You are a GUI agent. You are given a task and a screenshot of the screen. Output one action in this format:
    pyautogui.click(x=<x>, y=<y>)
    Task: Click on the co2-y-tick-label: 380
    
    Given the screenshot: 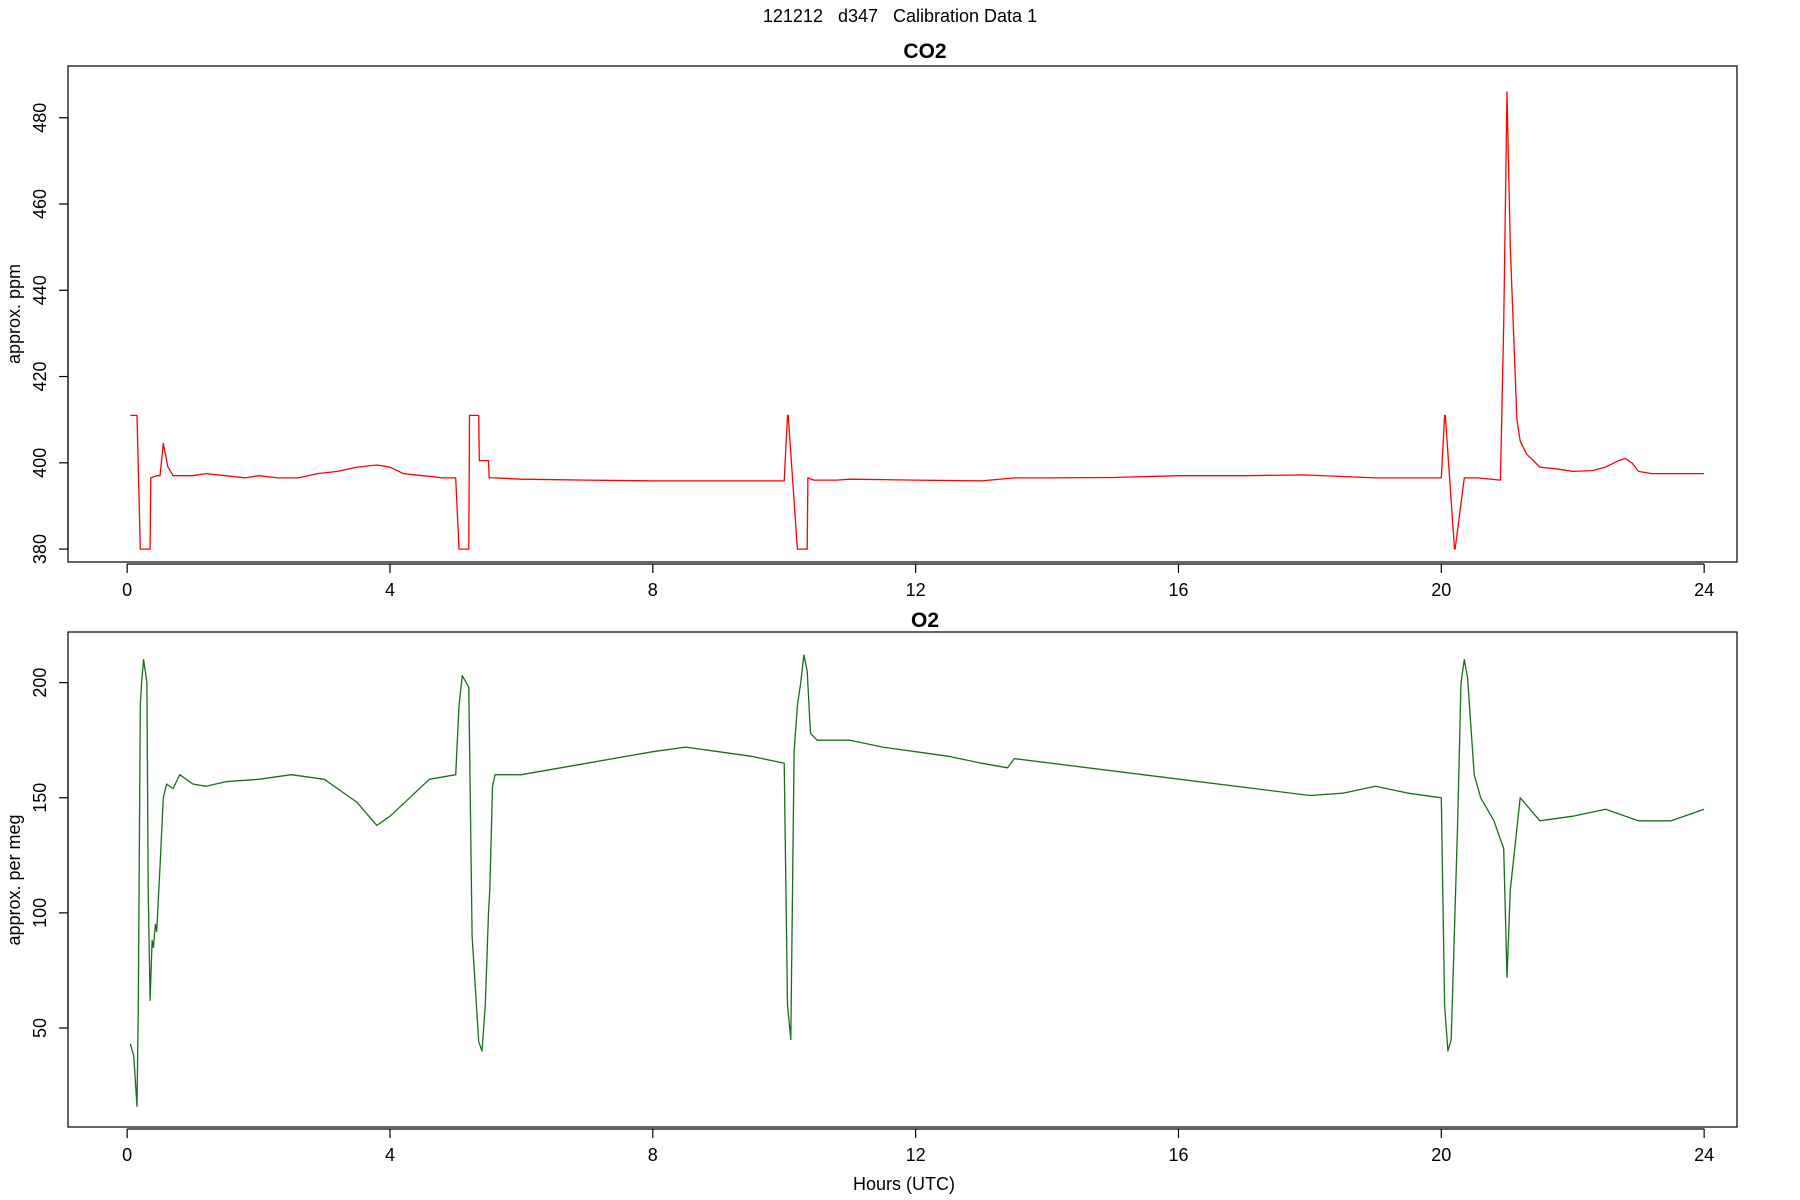 What is the action you would take?
    pyautogui.click(x=40, y=549)
    